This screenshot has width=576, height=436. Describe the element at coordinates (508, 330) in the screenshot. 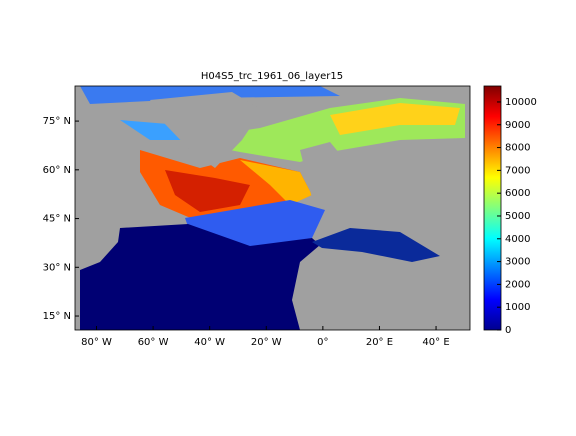

I see `colorbar-tick-label: 0` at that location.